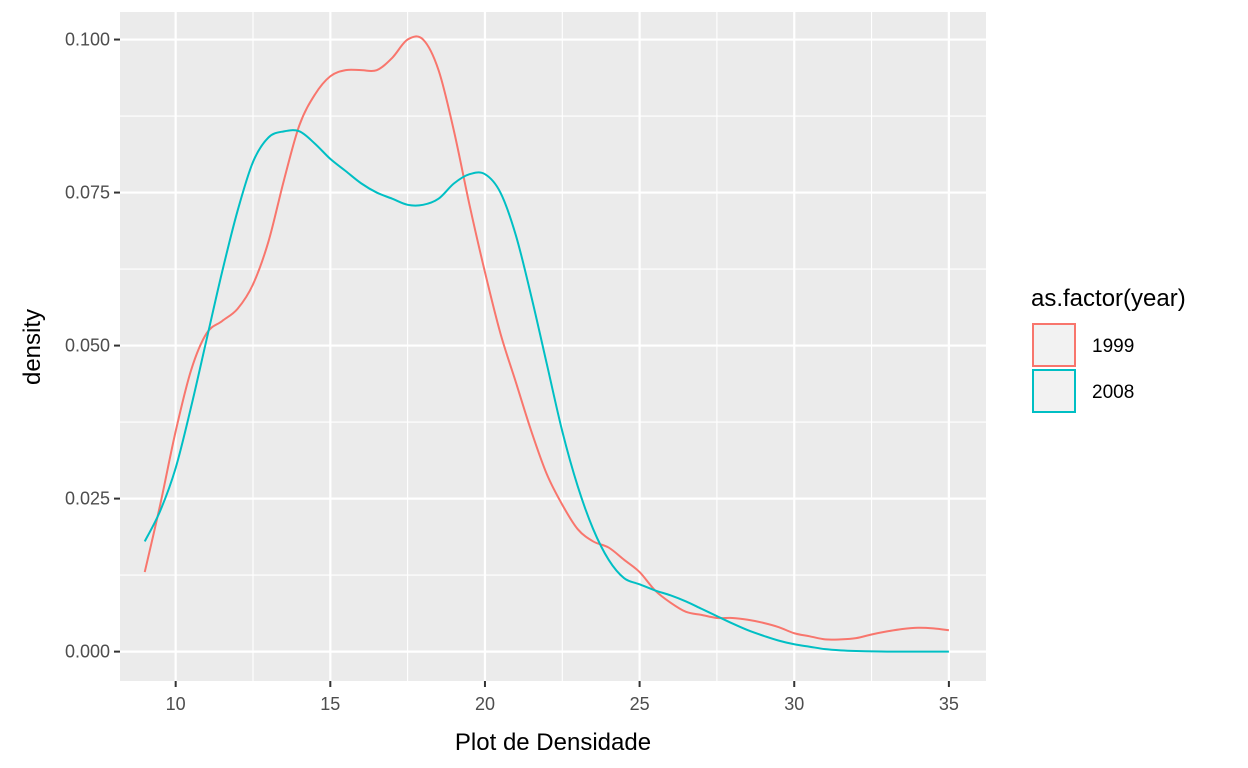  What do you see at coordinates (87, 499) in the screenshot?
I see `y-tick-label: 0.025` at bounding box center [87, 499].